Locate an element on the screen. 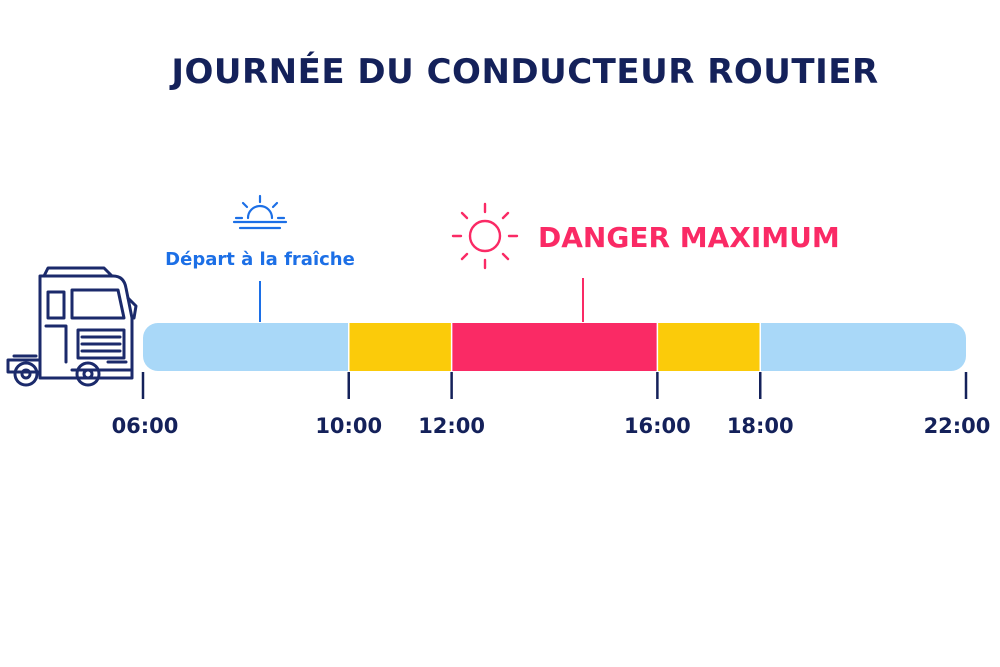 This screenshot has width=1000, height=667. tick-label: 12:00 is located at coordinates (451, 426).